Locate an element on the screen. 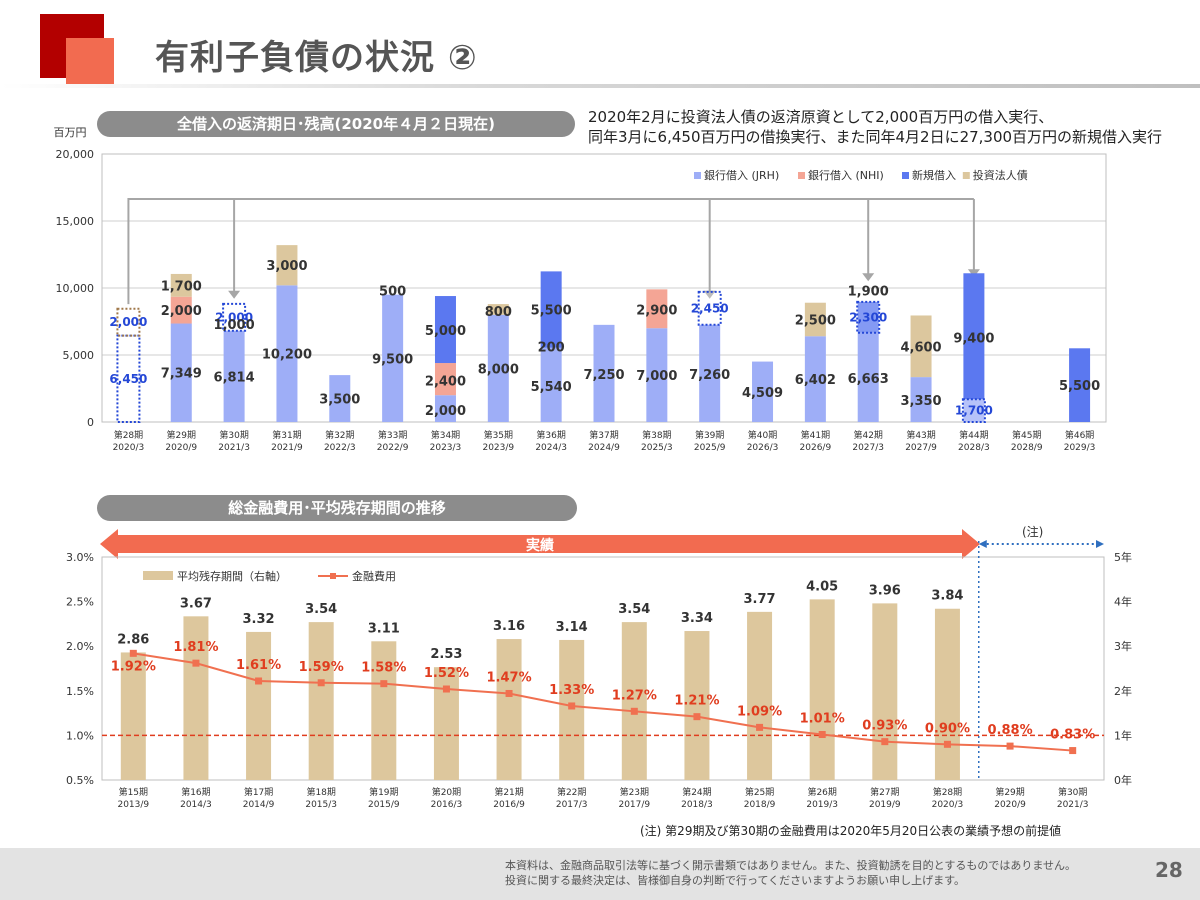  x-tick-label: 第43期 is located at coordinates (920, 435).